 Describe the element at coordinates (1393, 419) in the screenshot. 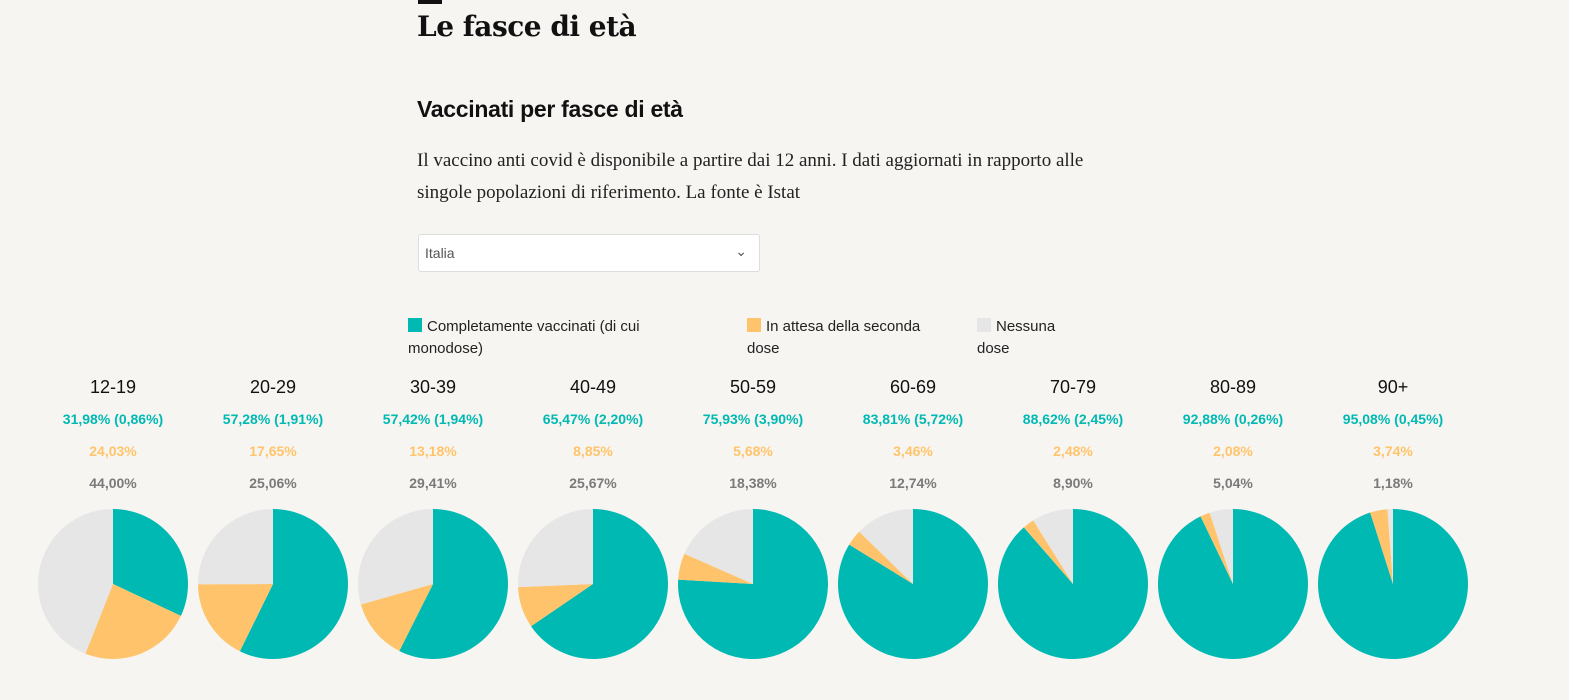

I see `fully-vaccinated-label: 95,08% (0,45%)` at that location.